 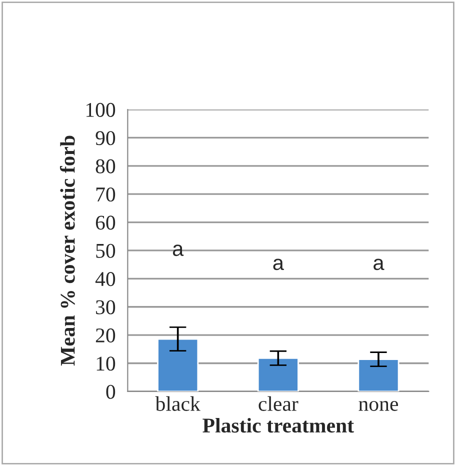 What do you see at coordinates (106, 166) in the screenshot?
I see `y-tick-label: 80` at bounding box center [106, 166].